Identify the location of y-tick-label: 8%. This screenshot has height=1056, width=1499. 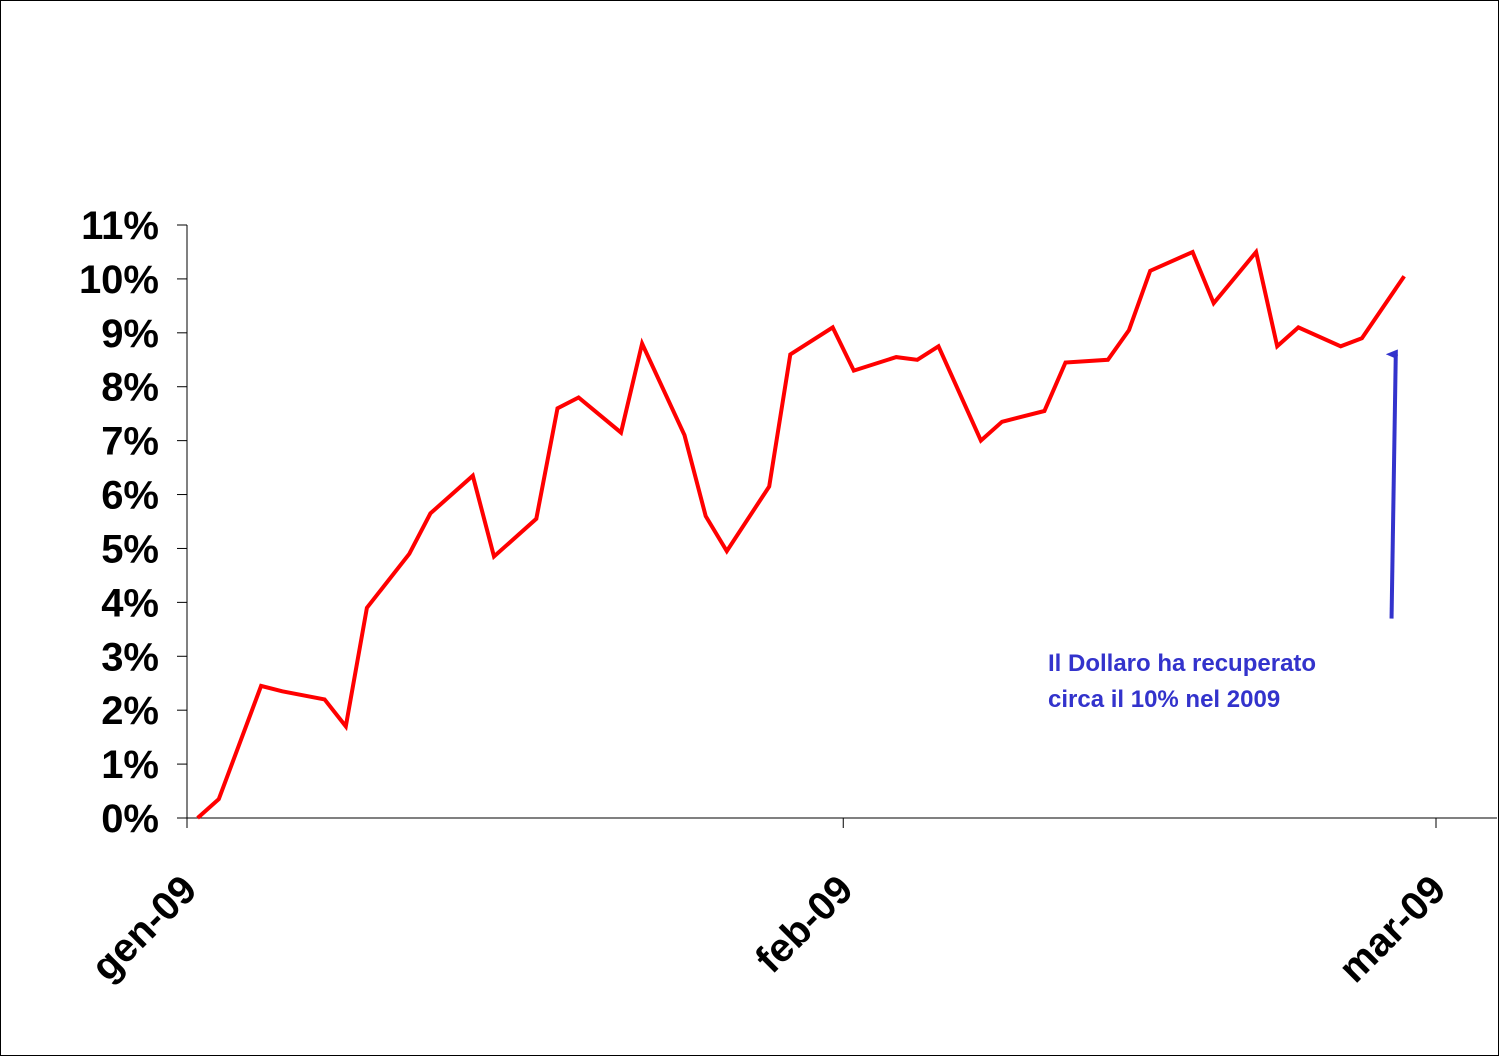
(130, 388).